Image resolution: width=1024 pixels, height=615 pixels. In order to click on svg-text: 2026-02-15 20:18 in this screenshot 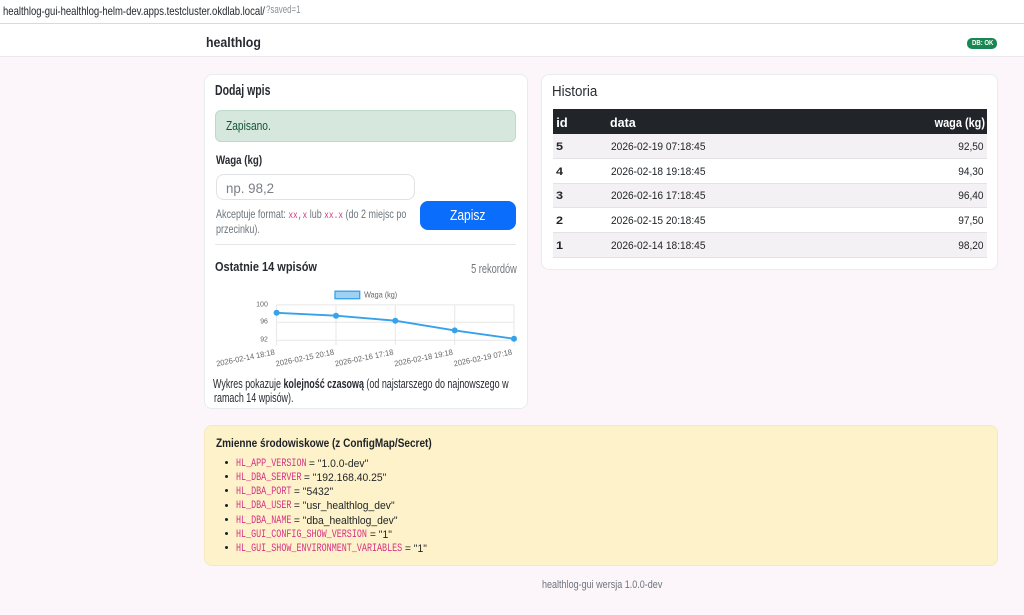, I will do `click(305, 358)`.